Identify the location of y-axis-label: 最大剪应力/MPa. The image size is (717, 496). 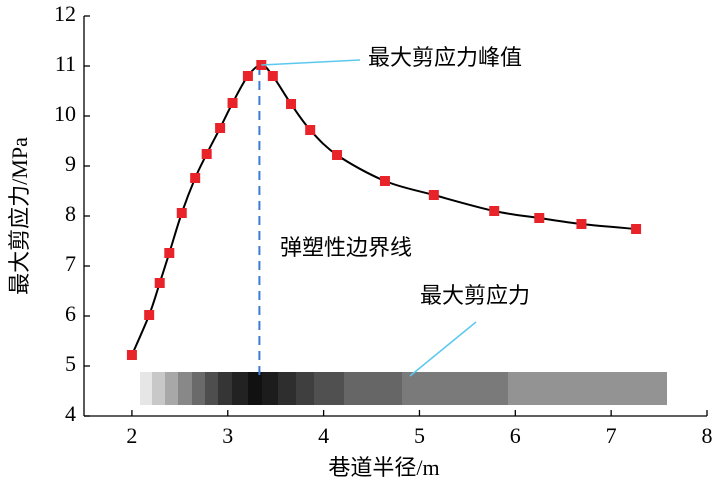
(19, 216).